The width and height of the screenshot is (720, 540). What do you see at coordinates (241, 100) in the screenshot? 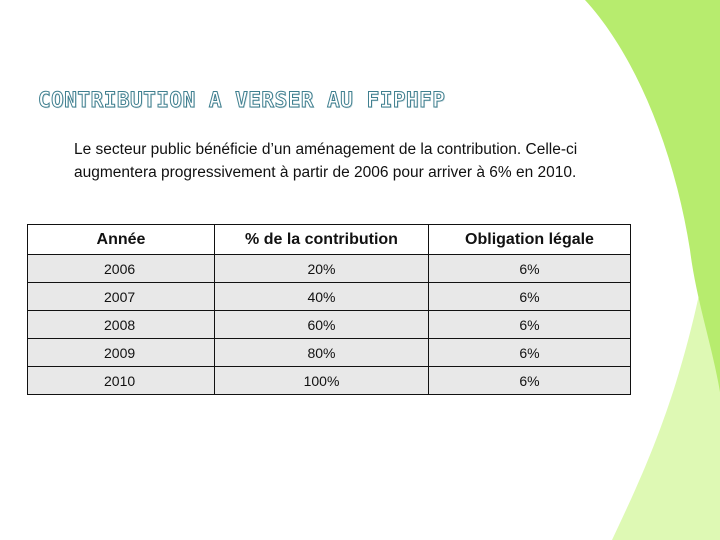
I see `slide-title: CONTRIBUTION A VERSER AU FIPHFP` at bounding box center [241, 100].